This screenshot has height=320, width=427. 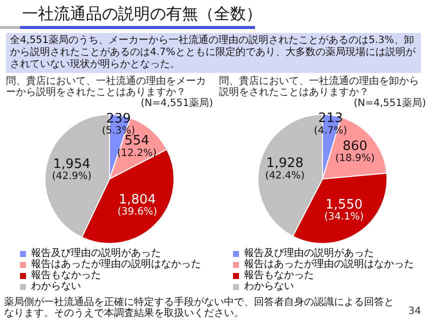 What do you see at coordinates (137, 146) in the screenshot?
I see `data-label: 554 (12.2%)` at bounding box center [137, 146].